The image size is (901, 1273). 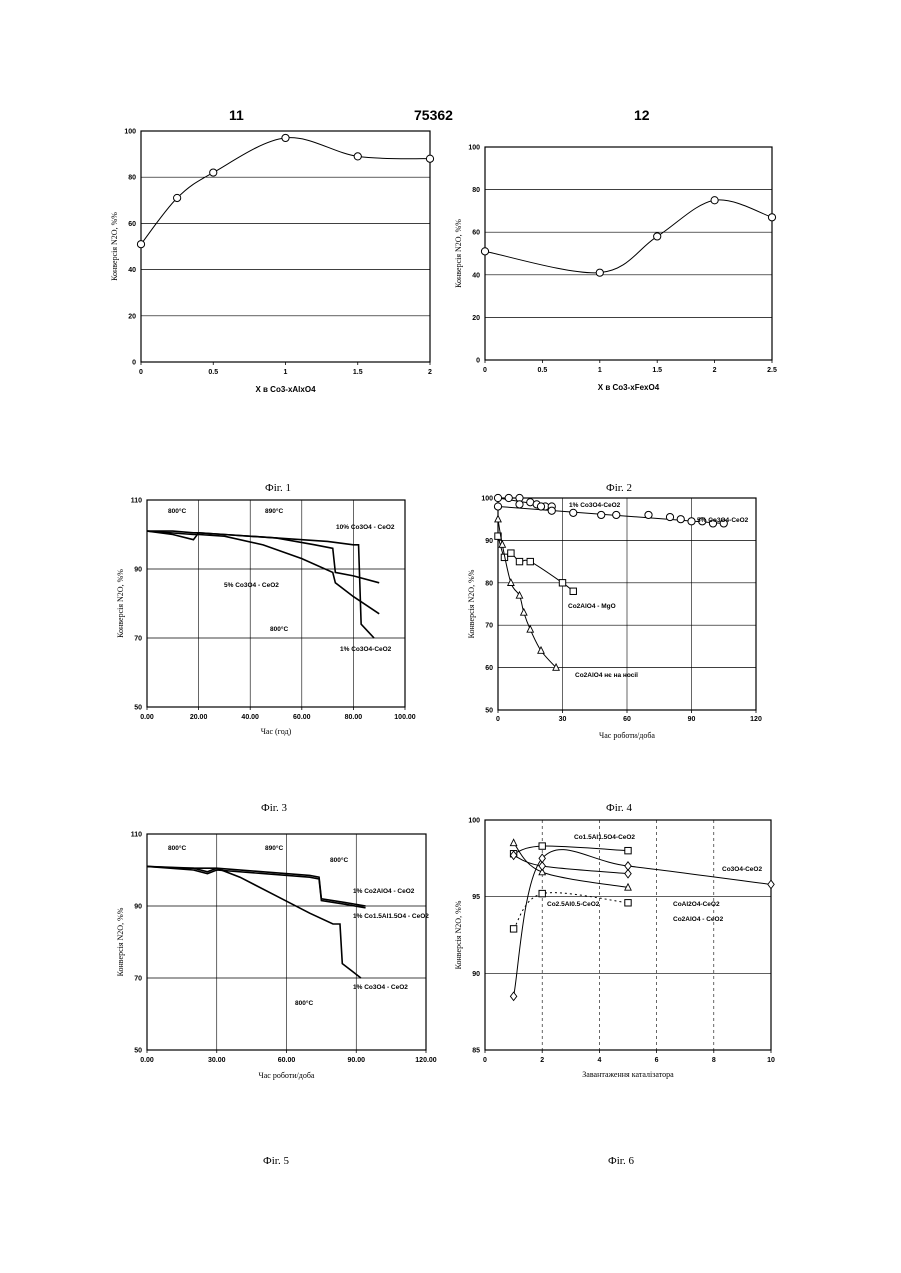 I want to click on x-tick-label: 90.00, so click(x=356, y=1060).